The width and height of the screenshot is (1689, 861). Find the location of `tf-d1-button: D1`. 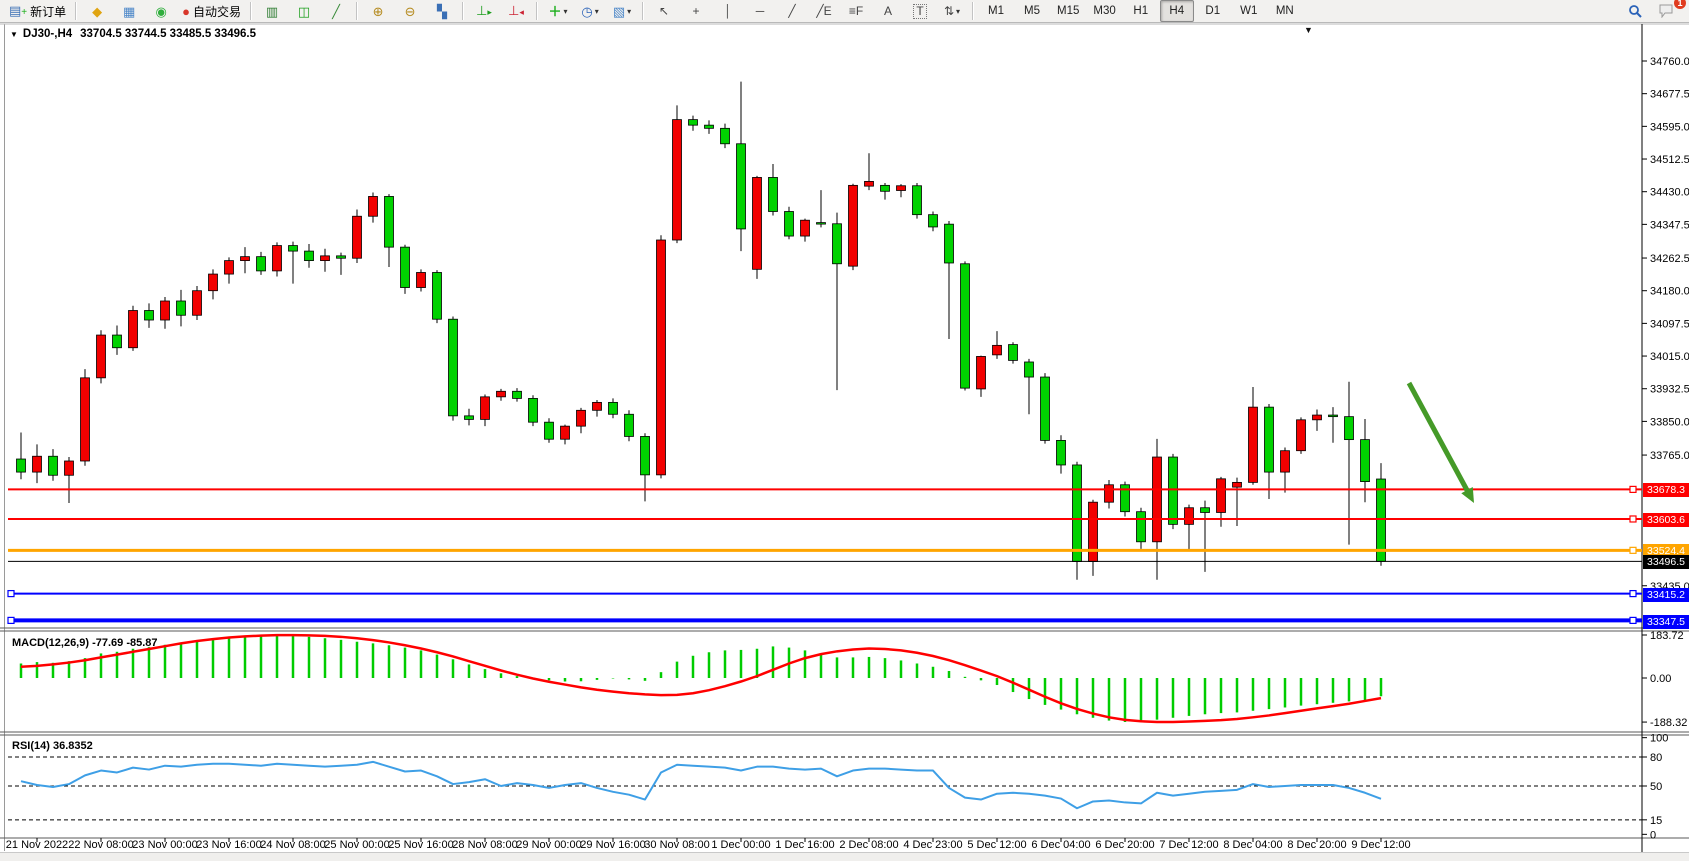

tf-d1-button: D1 is located at coordinates (1213, 11).